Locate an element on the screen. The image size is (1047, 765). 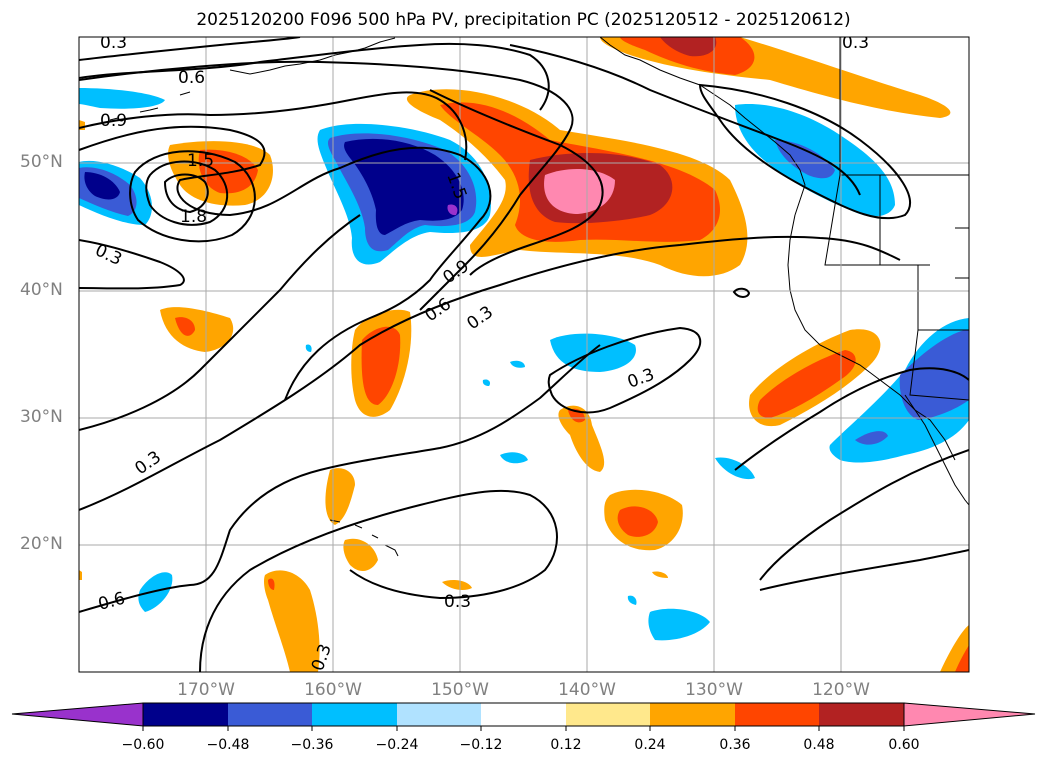
colorbar-tick-label: −0.12 is located at coordinates (481, 745).